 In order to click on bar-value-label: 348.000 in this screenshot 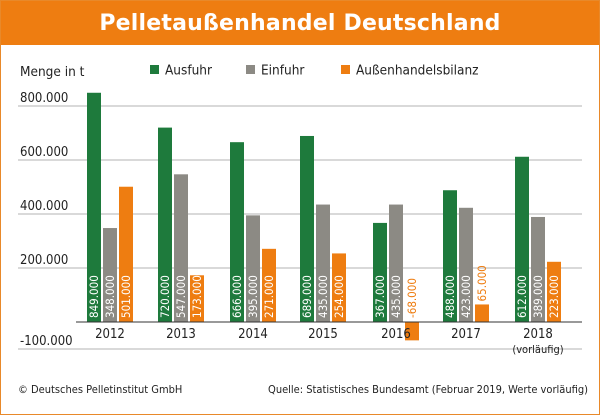, I will do `click(110, 296)`.